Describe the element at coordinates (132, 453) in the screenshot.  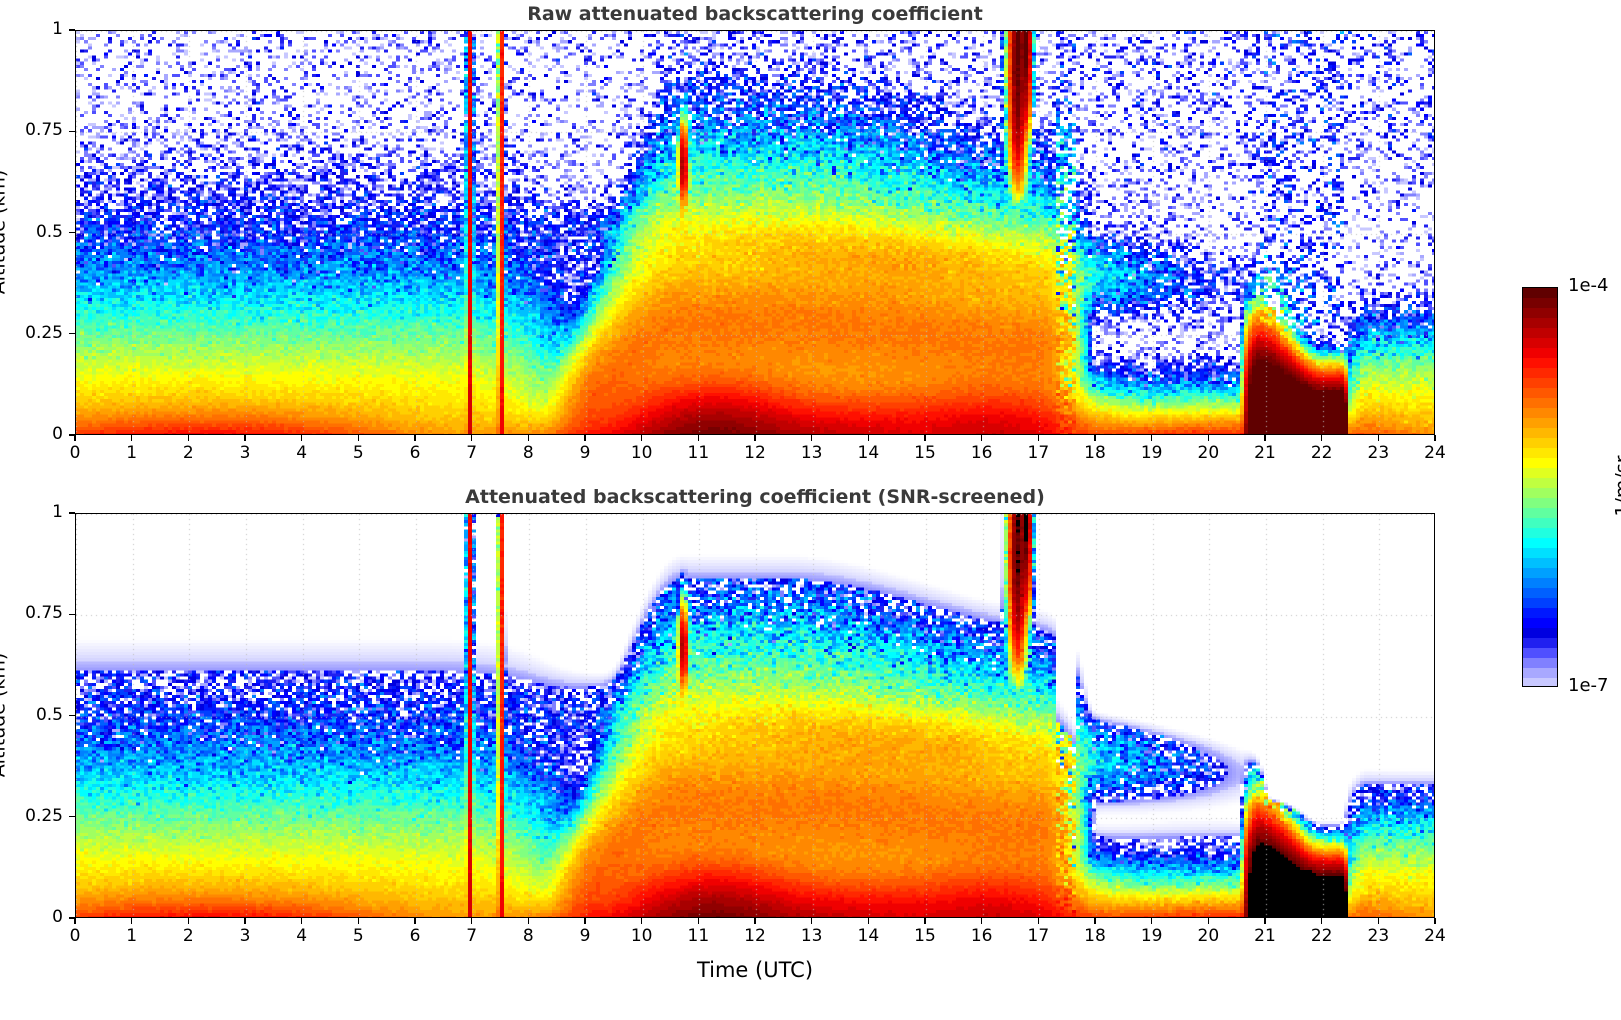
I see `x-tick-label: 1` at that location.